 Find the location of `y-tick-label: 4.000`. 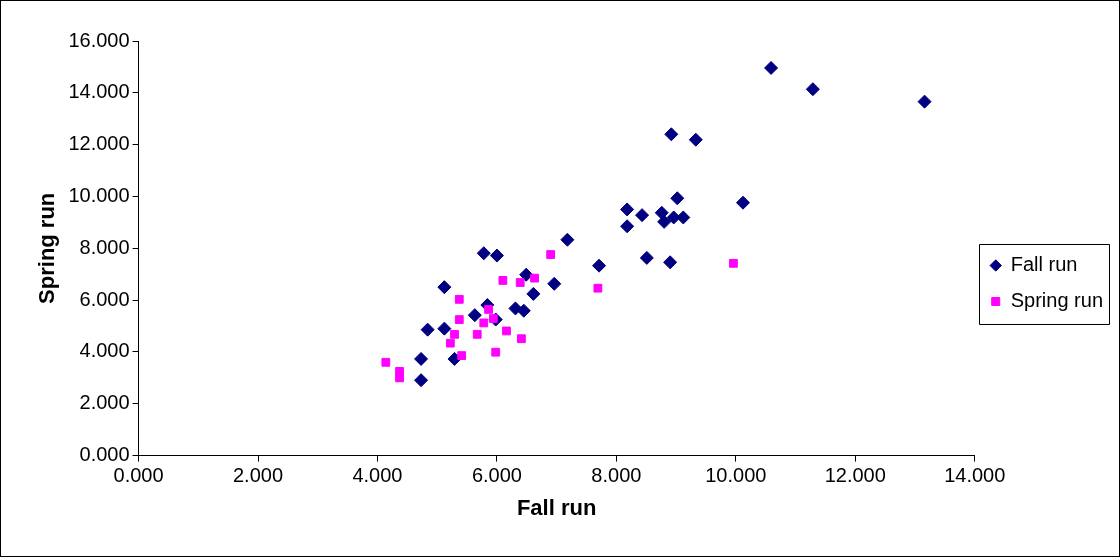

y-tick-label: 4.000 is located at coordinates (104, 350).